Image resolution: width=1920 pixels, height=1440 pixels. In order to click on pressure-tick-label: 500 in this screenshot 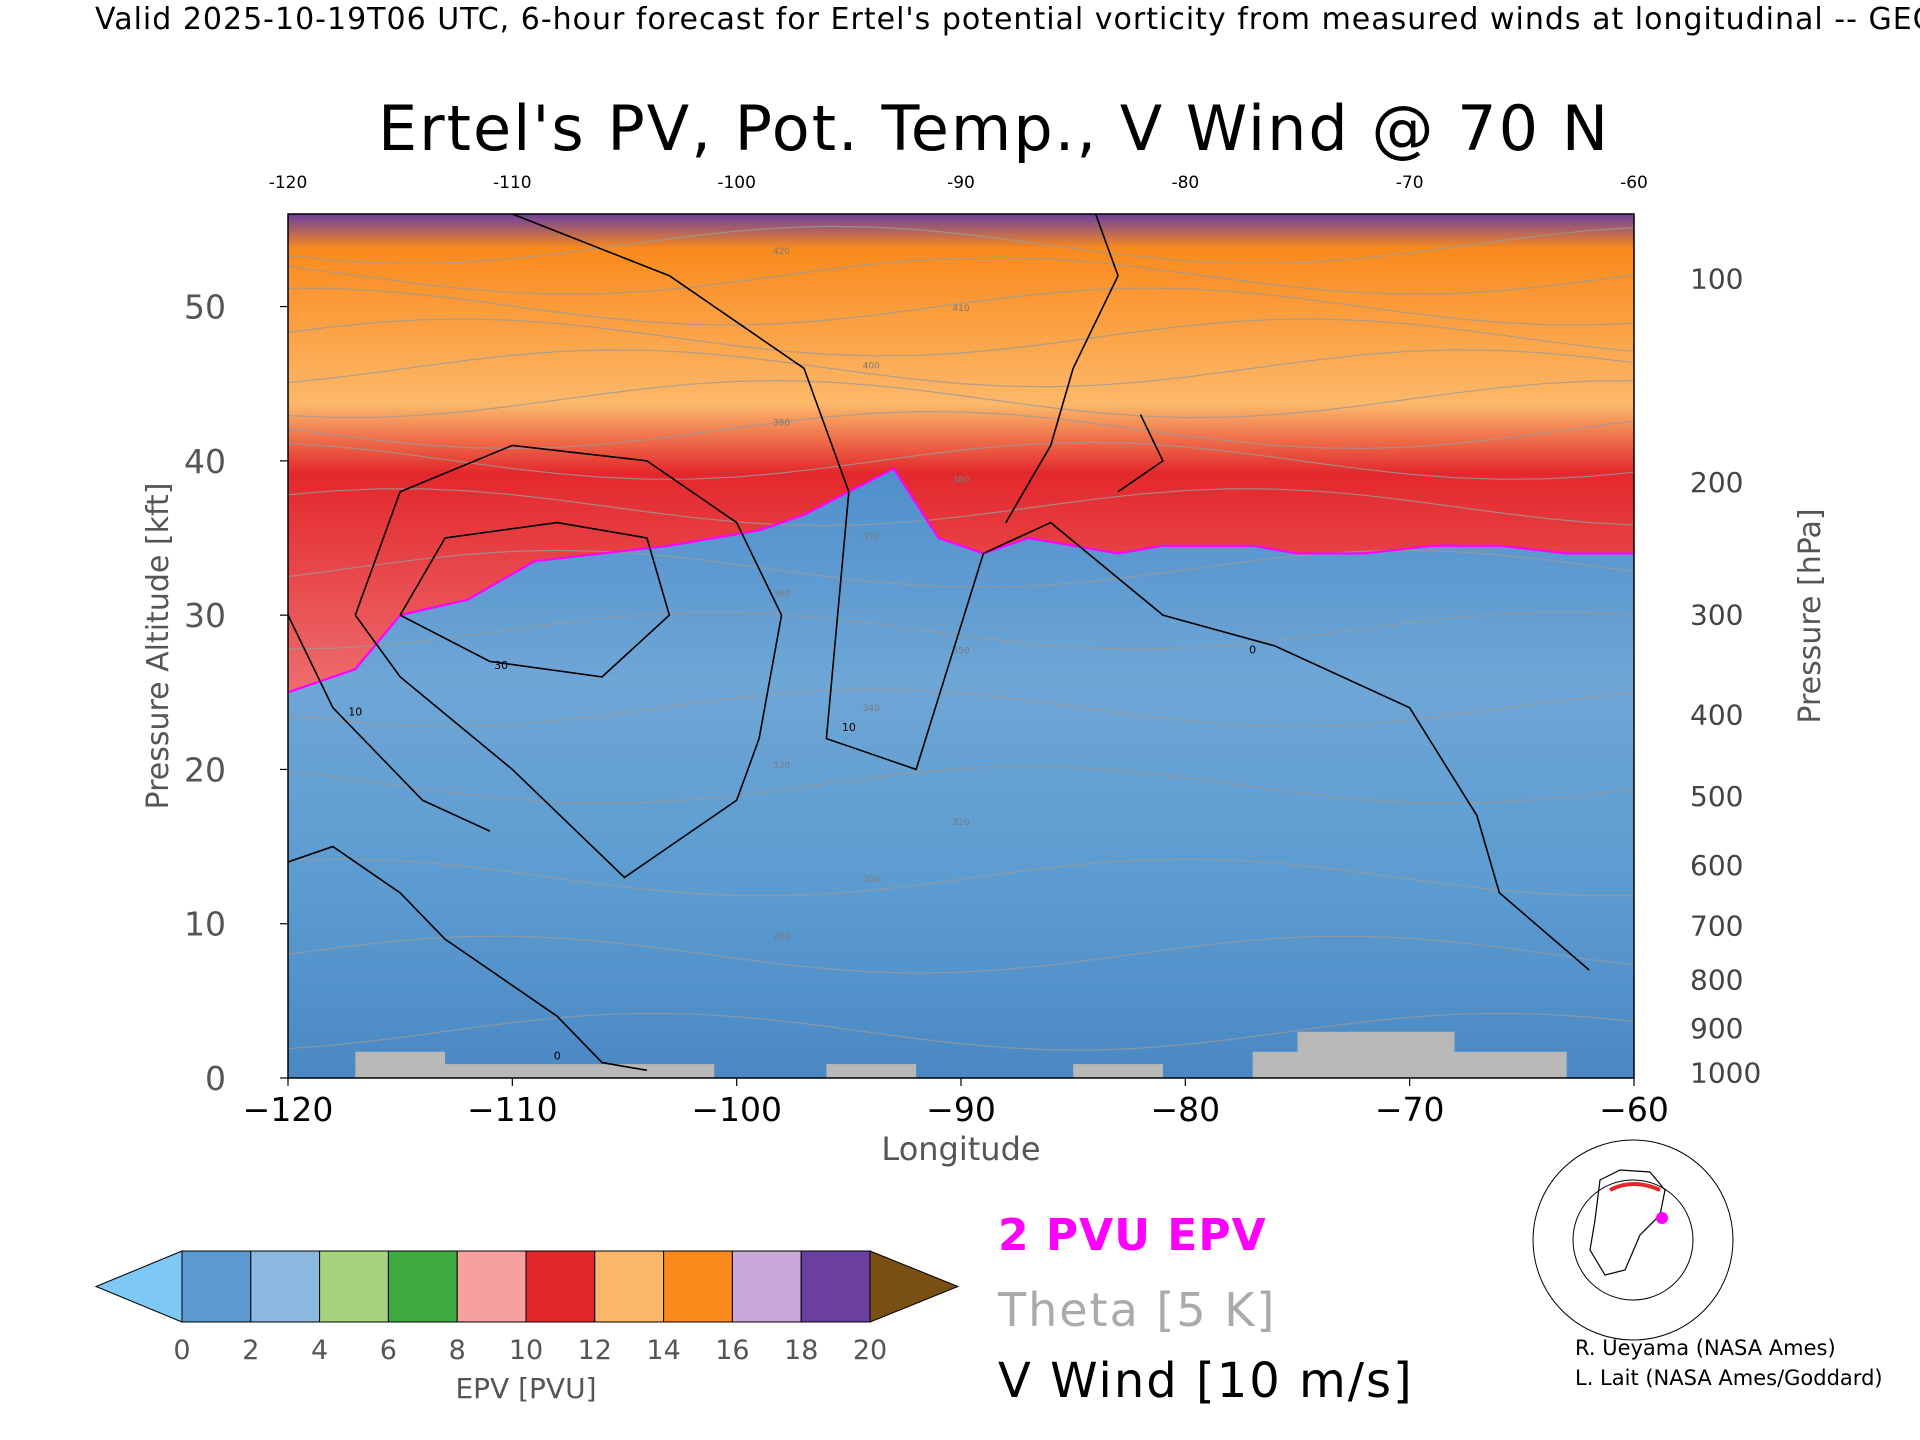, I will do `click(1716, 796)`.